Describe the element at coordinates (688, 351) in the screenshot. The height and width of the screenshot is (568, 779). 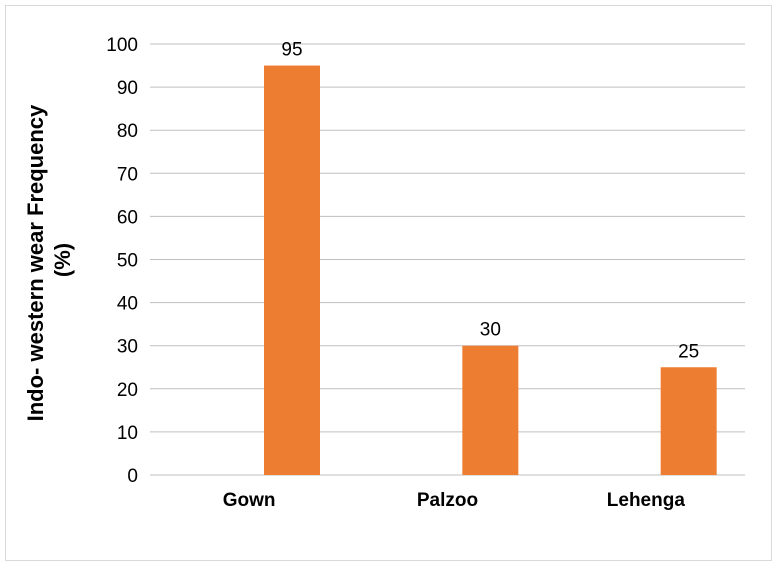
I see `data-label-lehenga: 25` at that location.